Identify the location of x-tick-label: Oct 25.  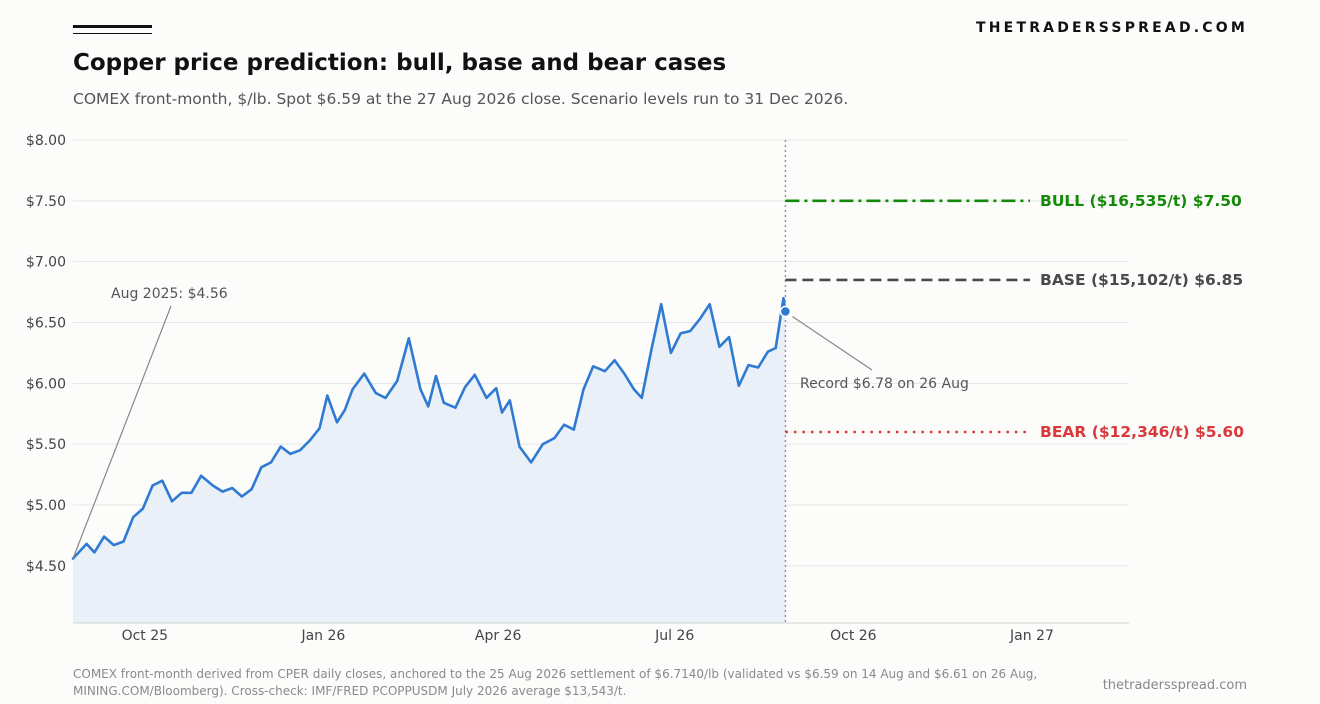
(145, 636).